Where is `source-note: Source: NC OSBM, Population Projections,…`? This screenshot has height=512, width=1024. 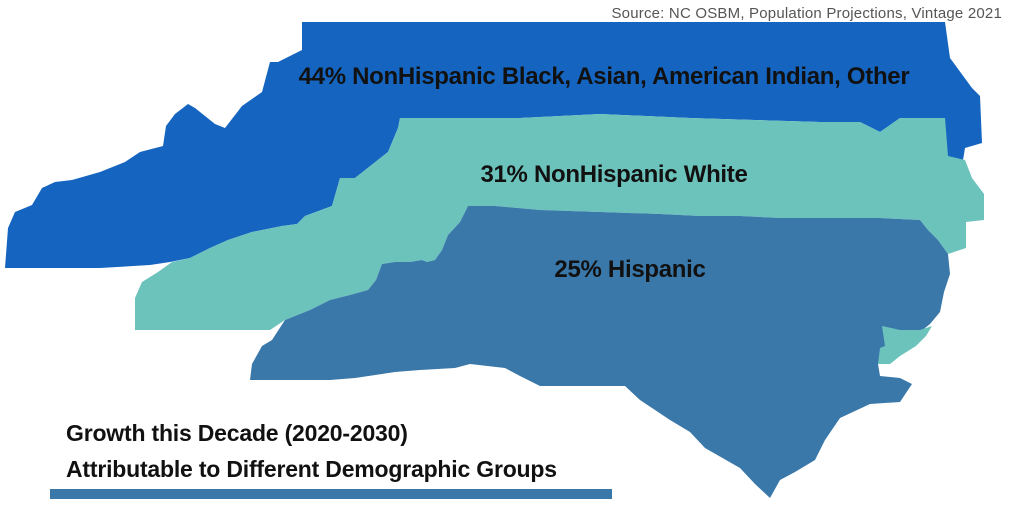
source-note: Source: NC OSBM, Population Projections,… is located at coordinates (806, 13).